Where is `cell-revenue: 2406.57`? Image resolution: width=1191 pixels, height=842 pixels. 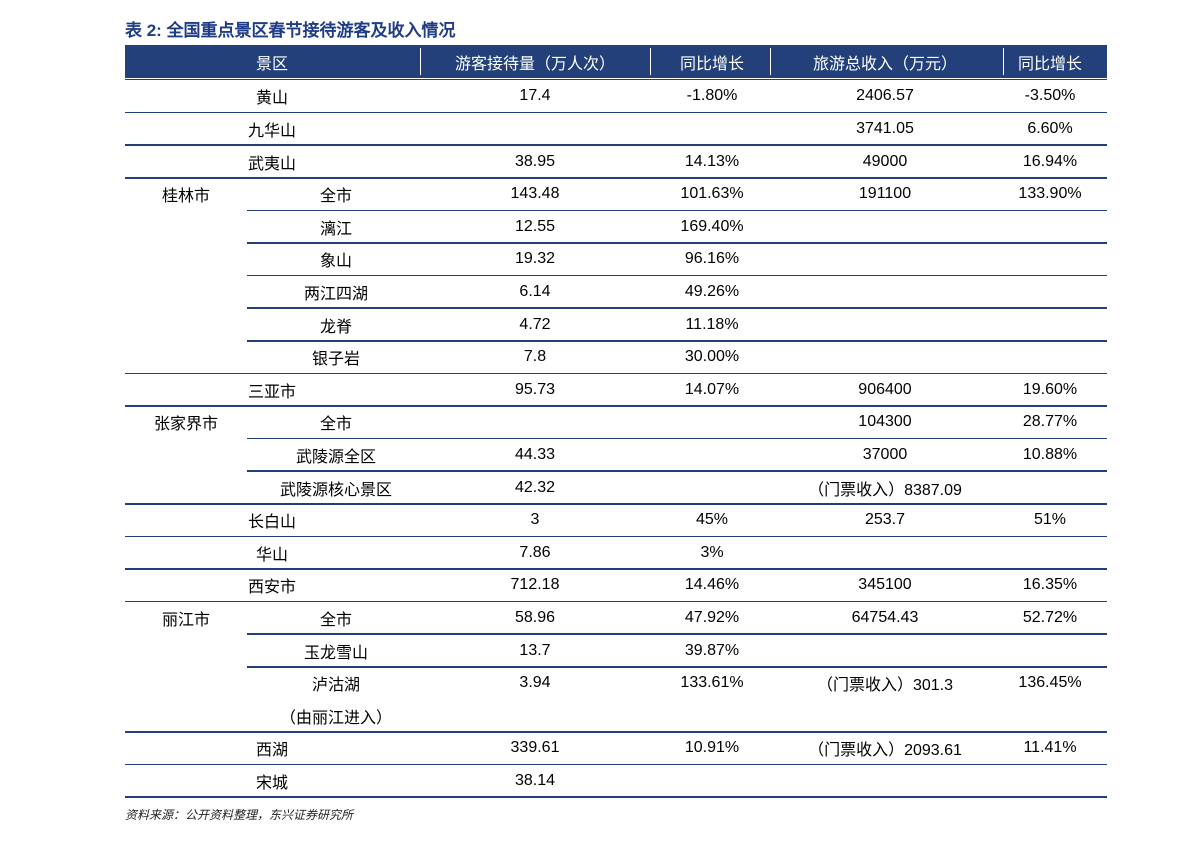 cell-revenue: 2406.57 is located at coordinates (885, 96).